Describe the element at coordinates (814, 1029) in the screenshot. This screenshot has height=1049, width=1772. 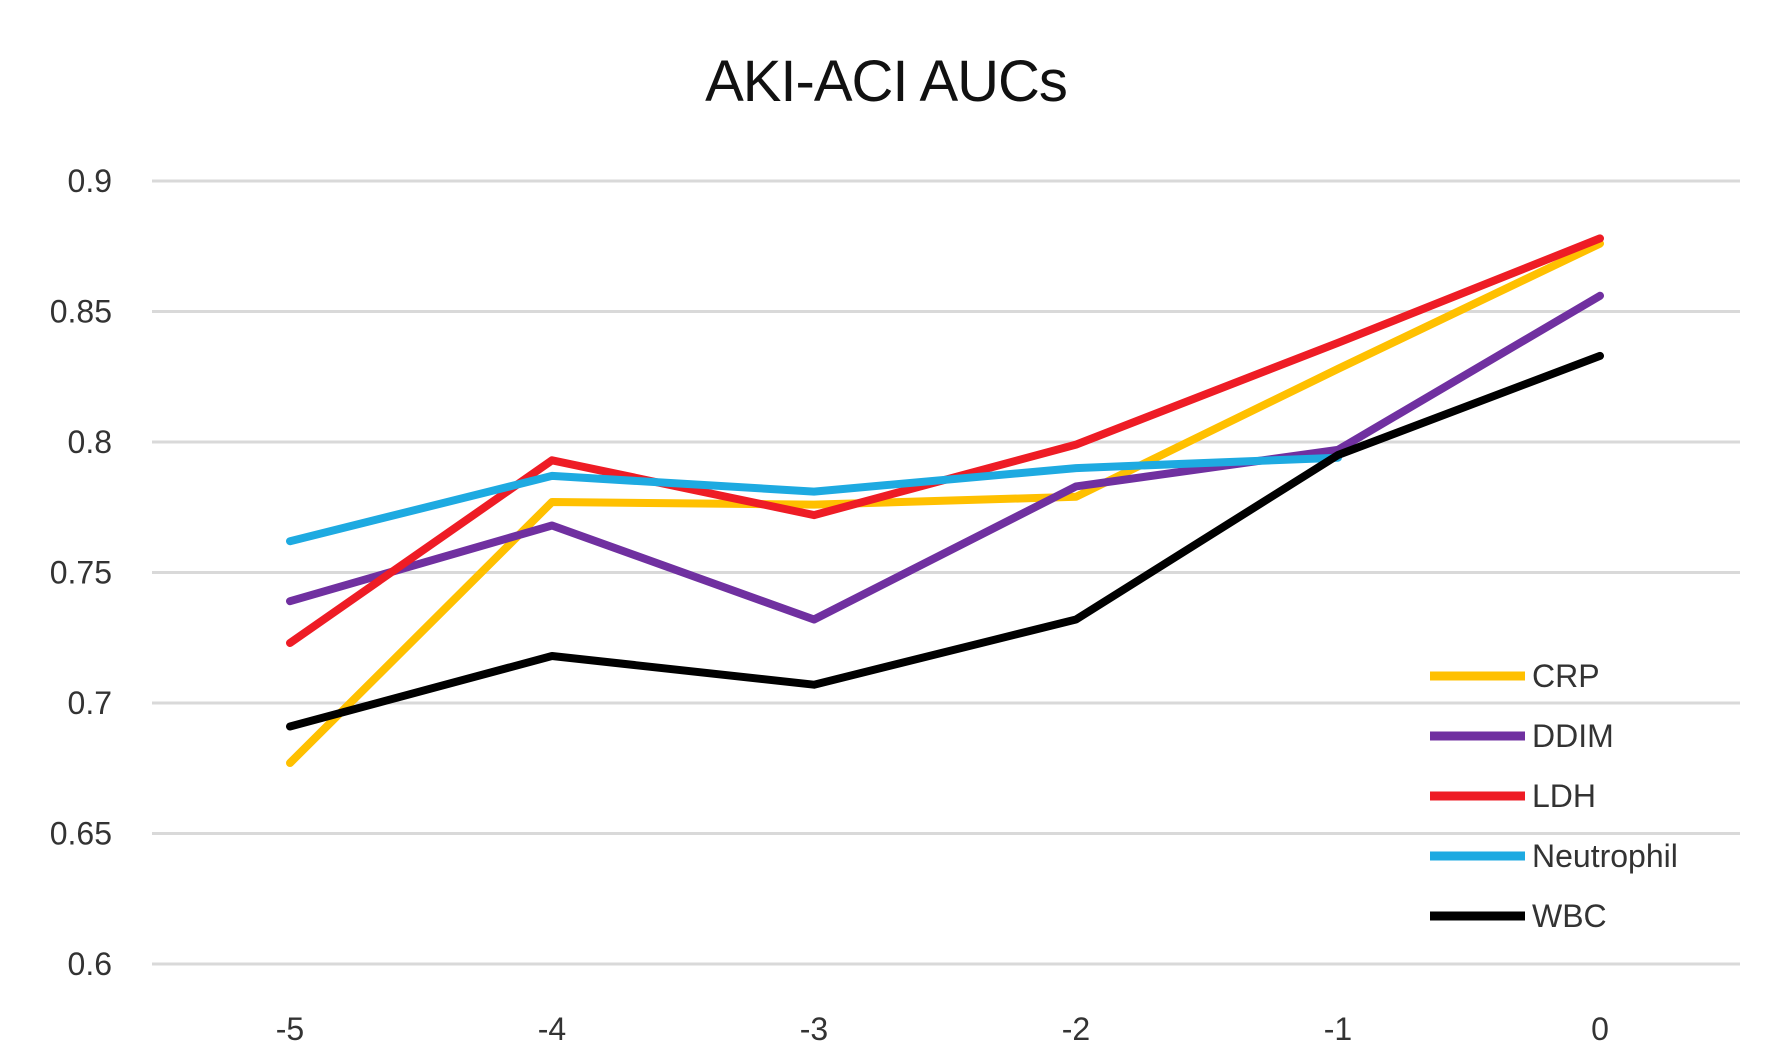
I see `x-tick-label: -3` at that location.